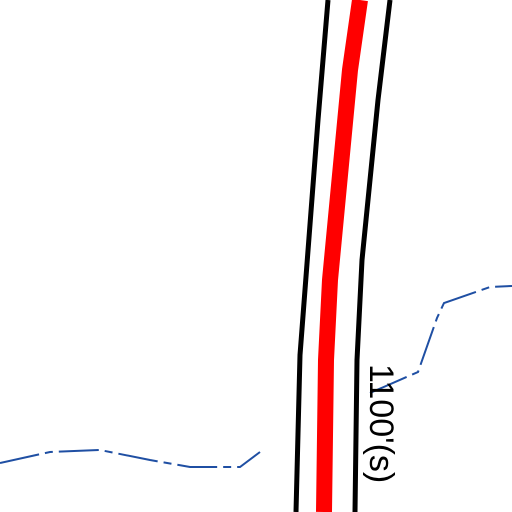 The width and height of the screenshot is (512, 512). What do you see at coordinates (130, 458) in the screenshot?
I see `boundary-line` at bounding box center [130, 458].